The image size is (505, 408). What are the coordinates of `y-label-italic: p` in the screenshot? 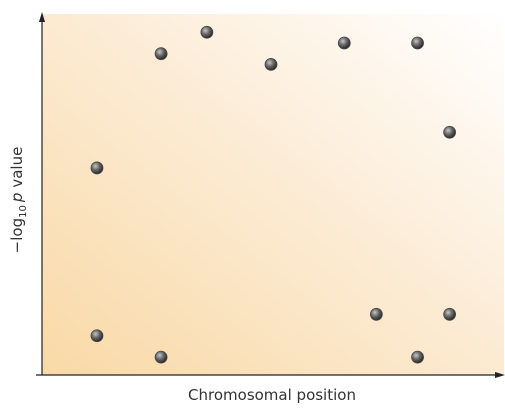 It's located at (17, 198).